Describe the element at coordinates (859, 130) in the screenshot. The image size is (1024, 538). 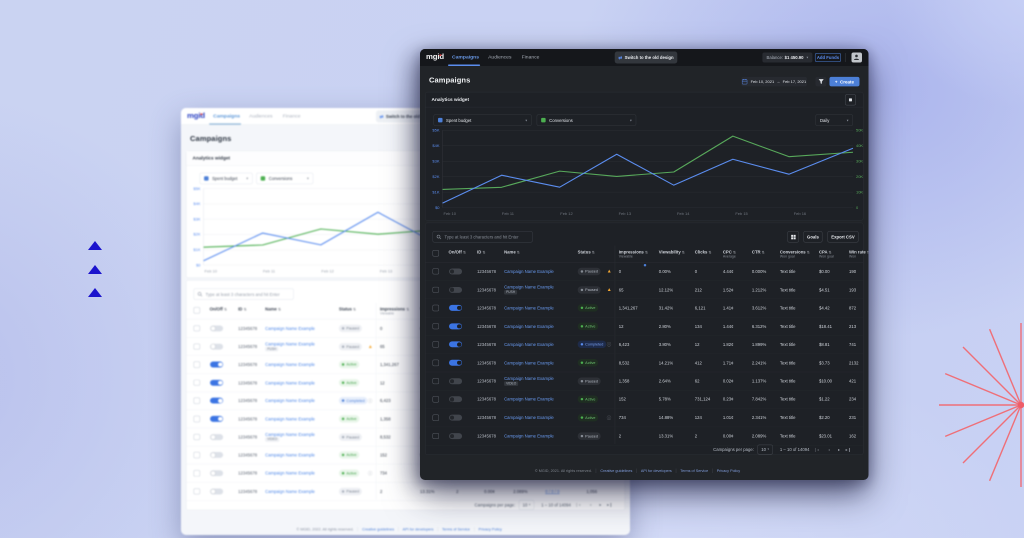
I see `svg-text: 50K` at that location.